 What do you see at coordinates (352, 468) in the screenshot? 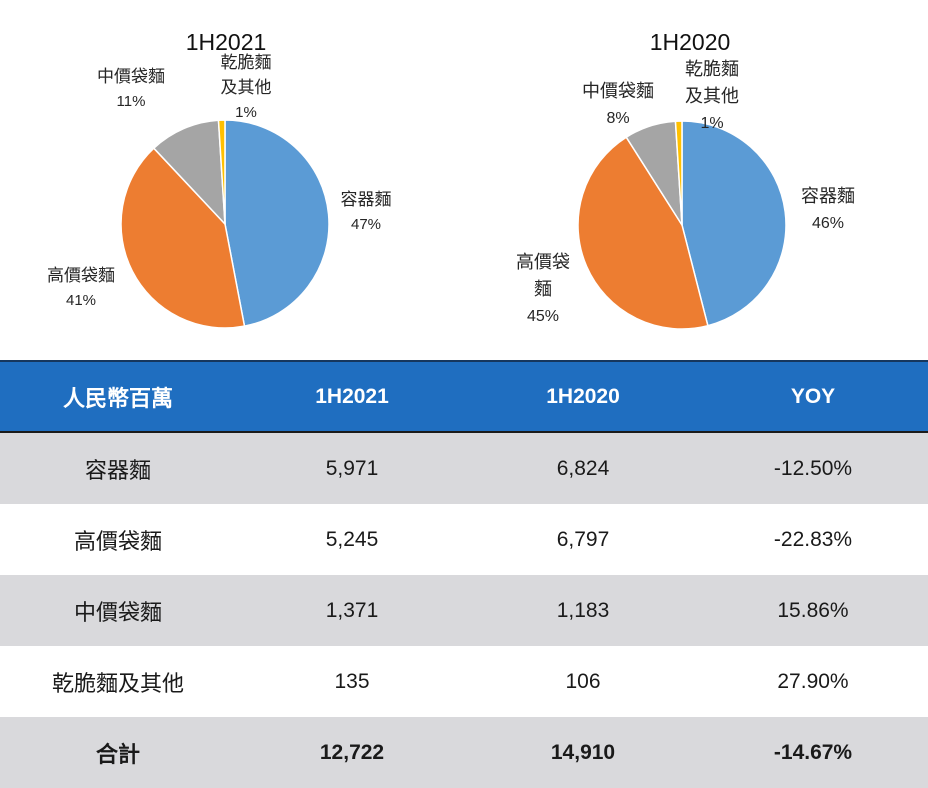
I see `table-cell-1h2021: 5,971` at bounding box center [352, 468].